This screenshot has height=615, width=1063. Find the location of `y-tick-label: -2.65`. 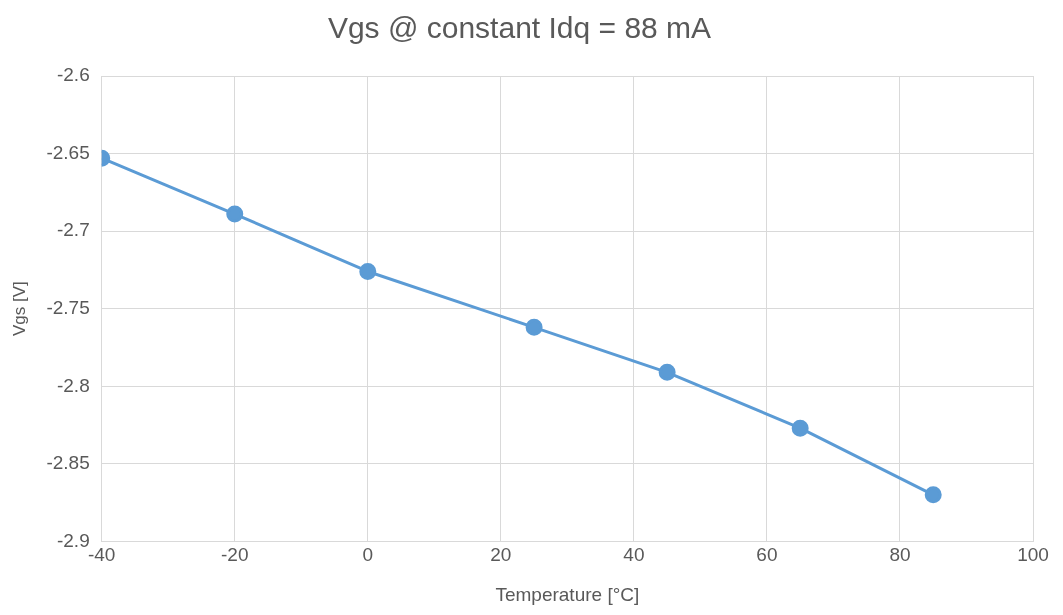

y-tick-label: -2.65 is located at coordinates (68, 152).